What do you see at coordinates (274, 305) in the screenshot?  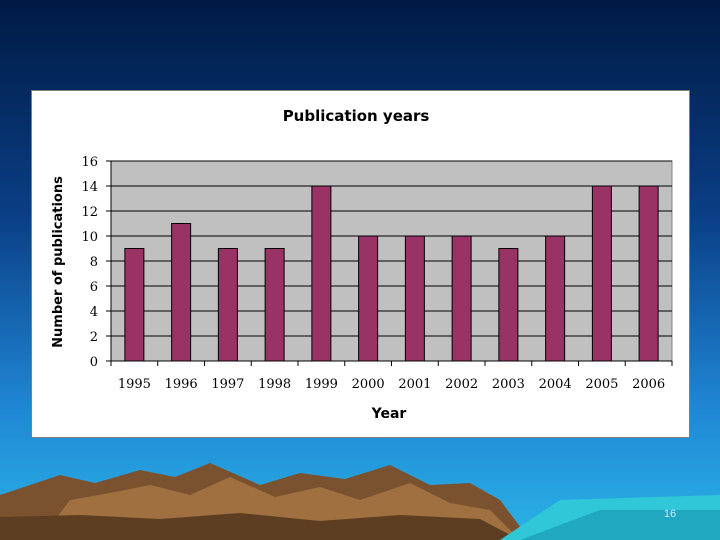 I see `bar-1998` at bounding box center [274, 305].